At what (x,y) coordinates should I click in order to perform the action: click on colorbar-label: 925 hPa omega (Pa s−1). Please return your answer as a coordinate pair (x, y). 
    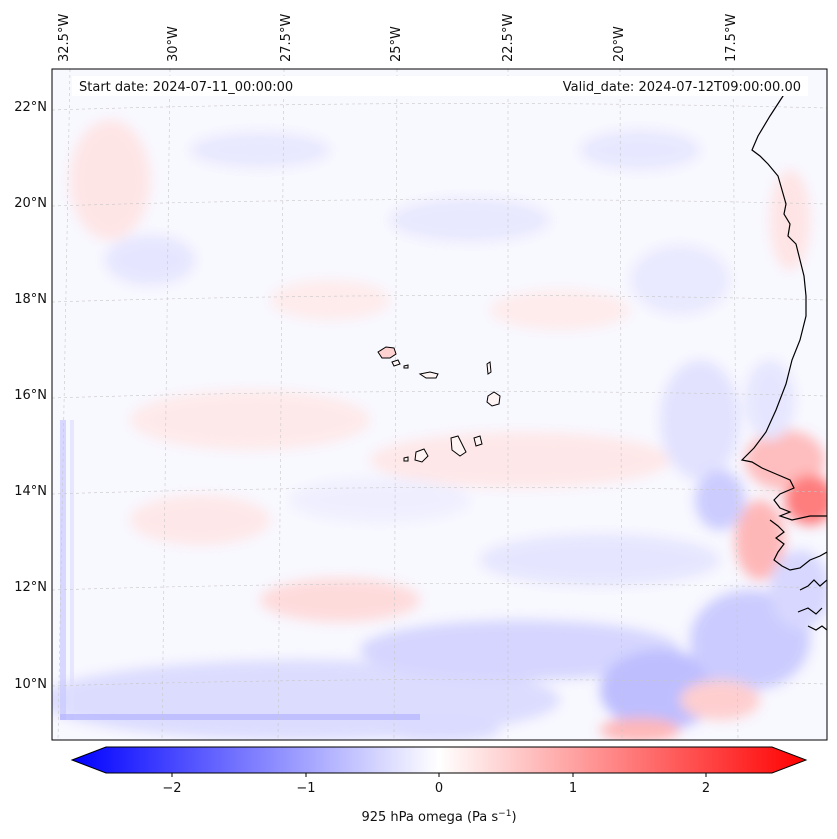
    Looking at the image, I should click on (438, 817).